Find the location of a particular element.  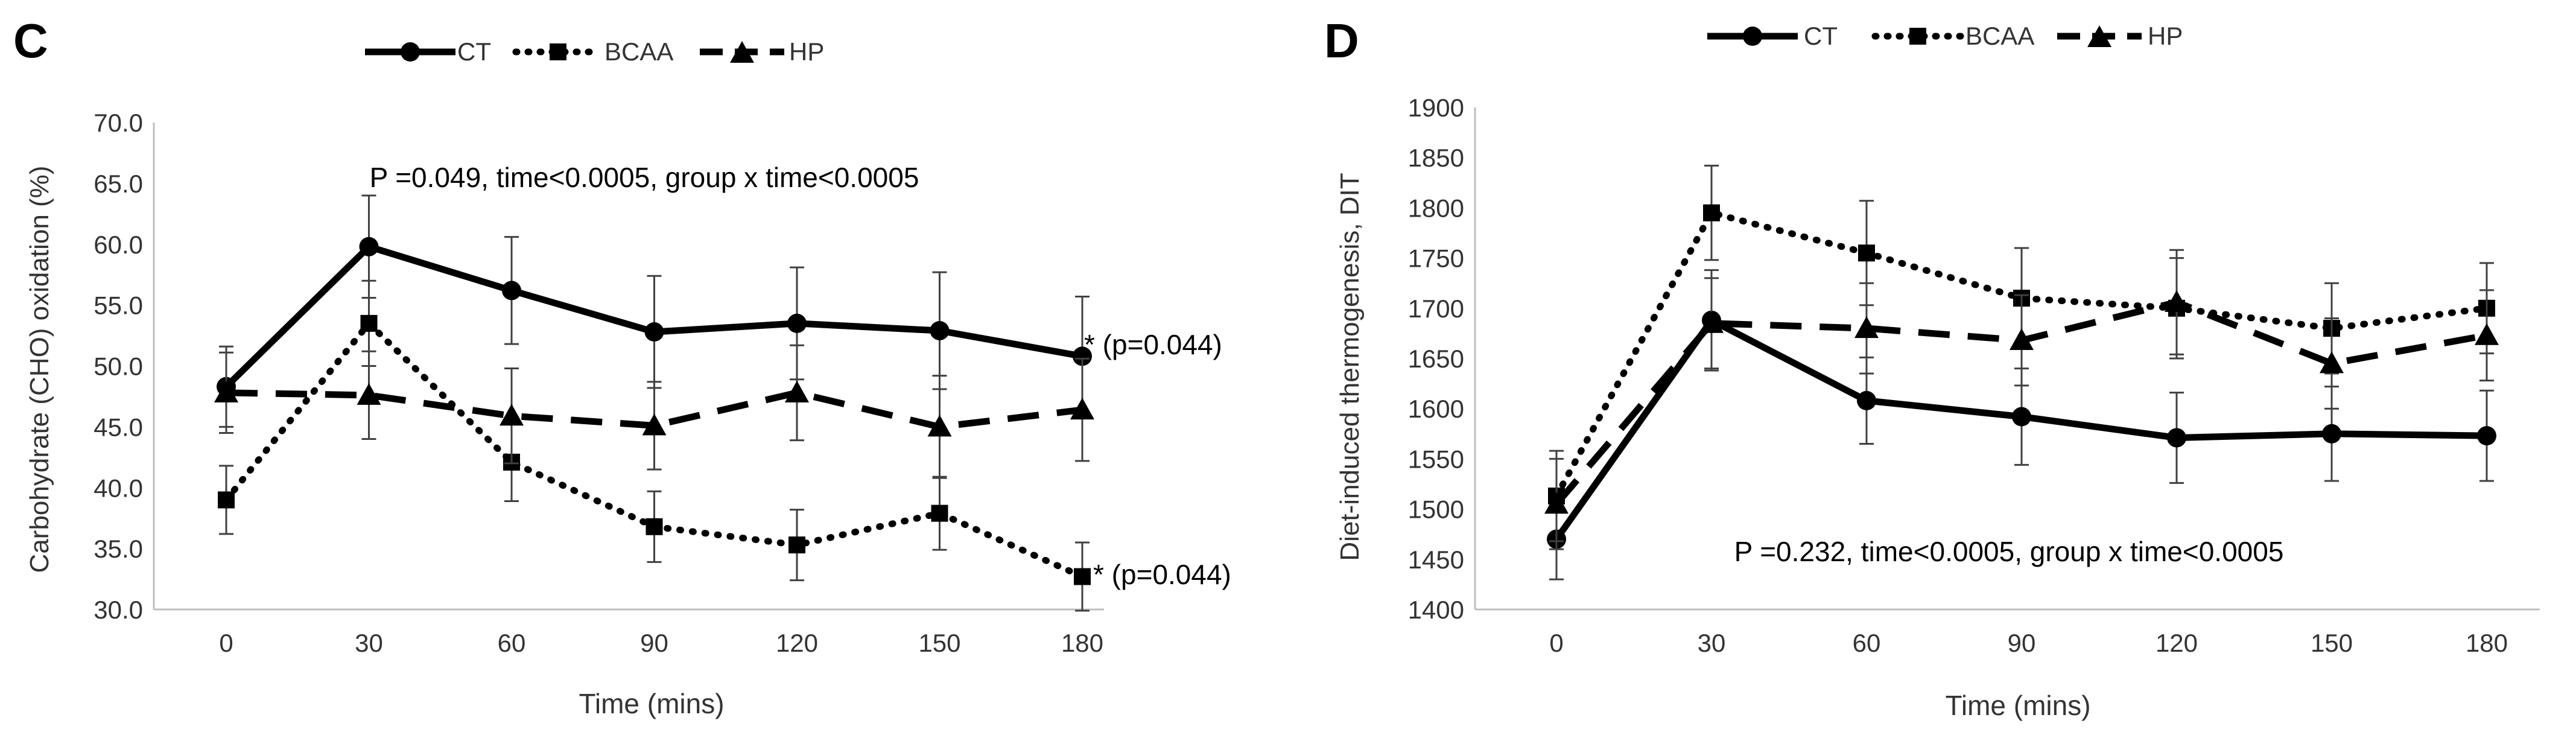

panel-c-x-tick-label: 60 is located at coordinates (512, 643).